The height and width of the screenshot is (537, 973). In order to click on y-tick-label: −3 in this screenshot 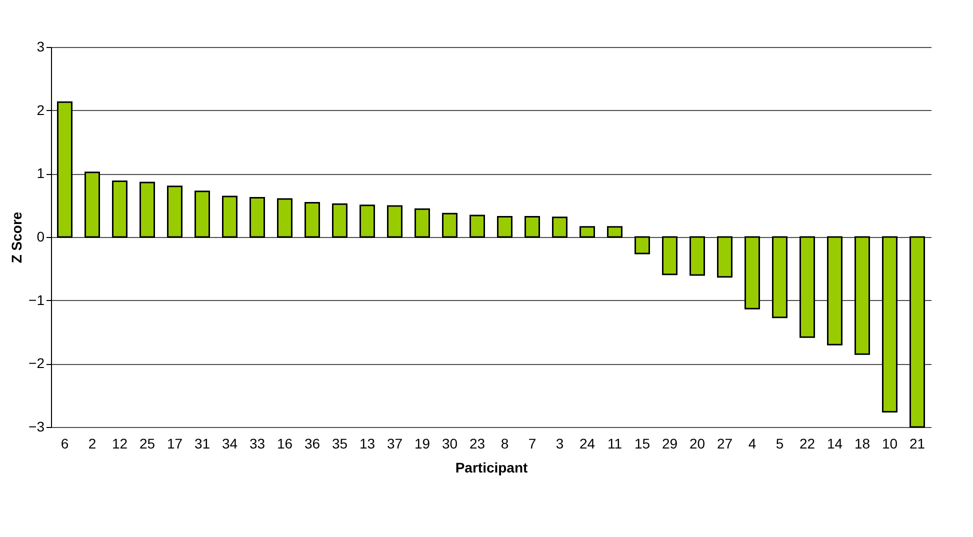, I will do `click(36, 426)`.